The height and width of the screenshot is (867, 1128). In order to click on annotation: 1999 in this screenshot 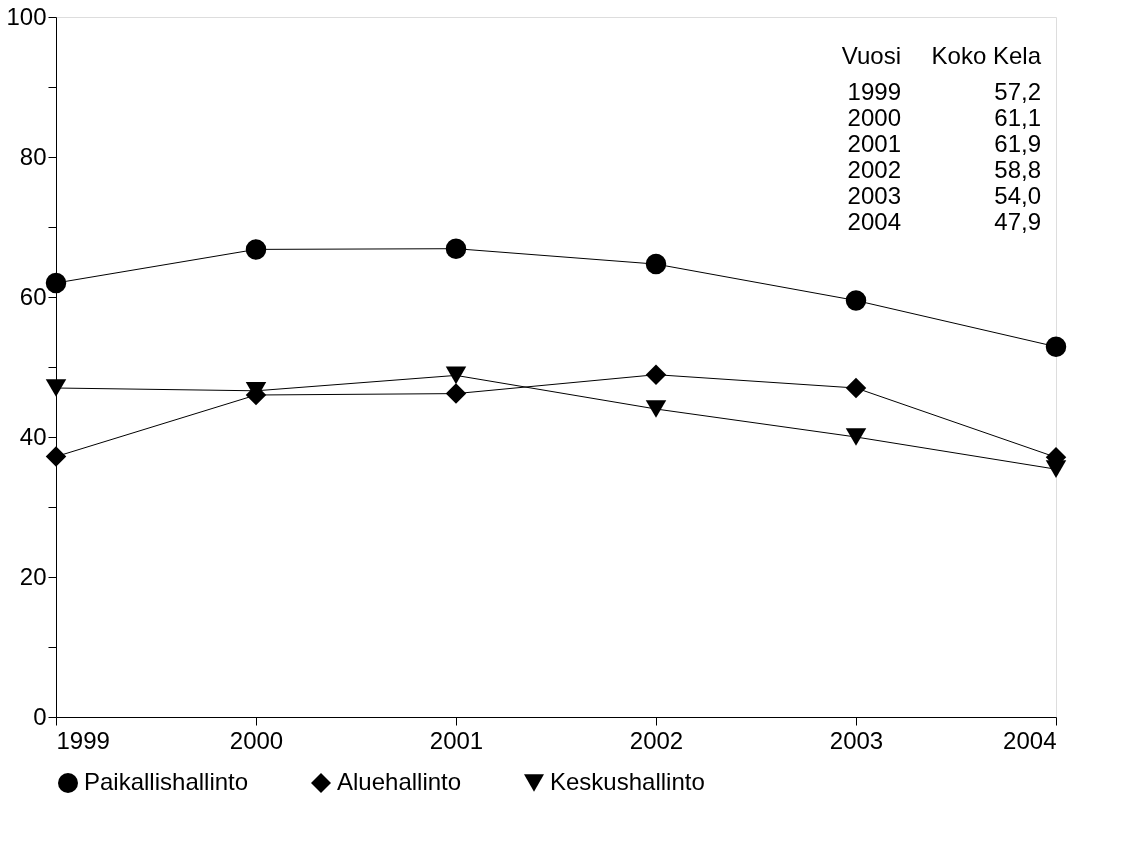, I will do `click(874, 91)`.